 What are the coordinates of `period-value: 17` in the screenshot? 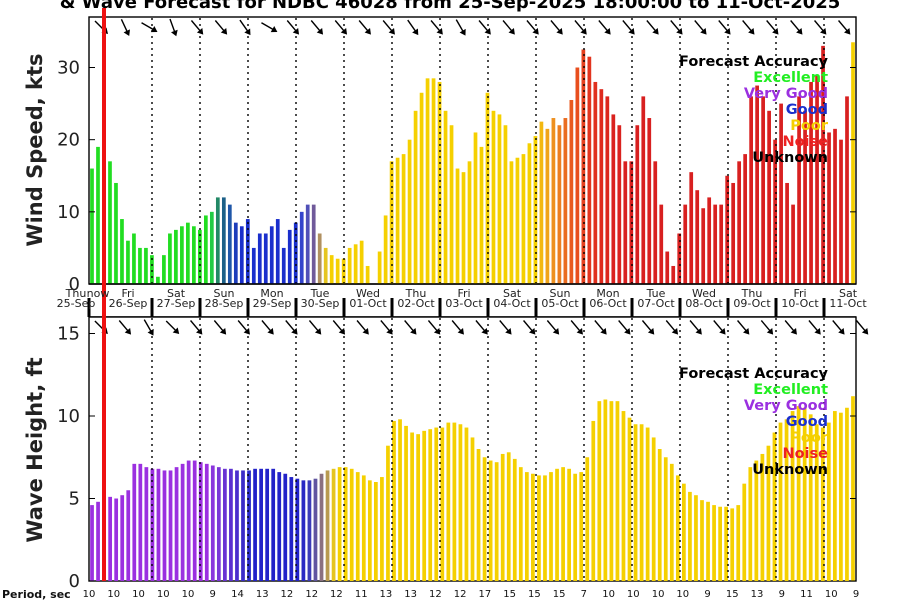 It's located at (485, 594).